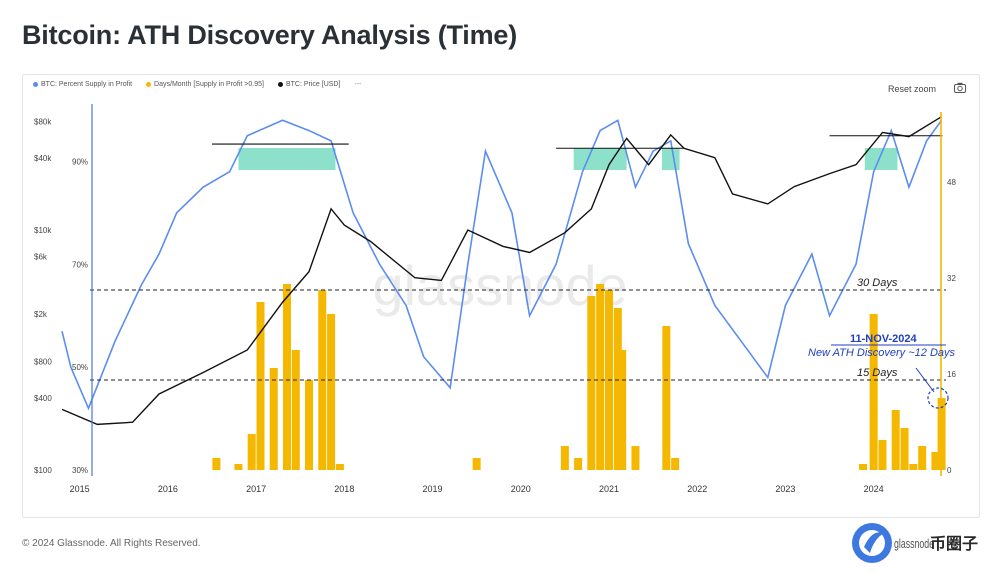 The image size is (1000, 575). I want to click on brand-logo: glassnode 币圈子, so click(915, 543).